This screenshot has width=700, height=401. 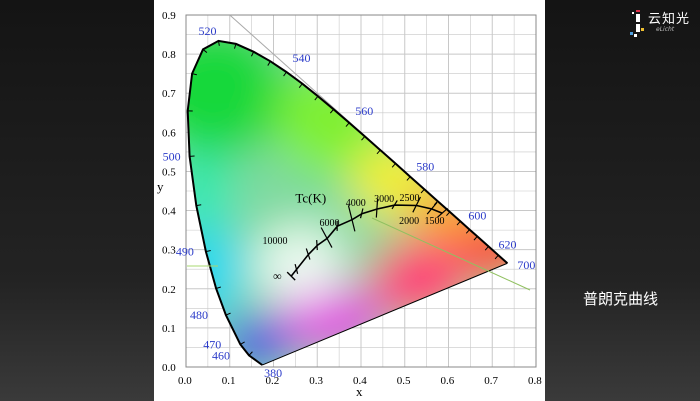 I want to click on wavelength-label: 620, so click(x=508, y=244).